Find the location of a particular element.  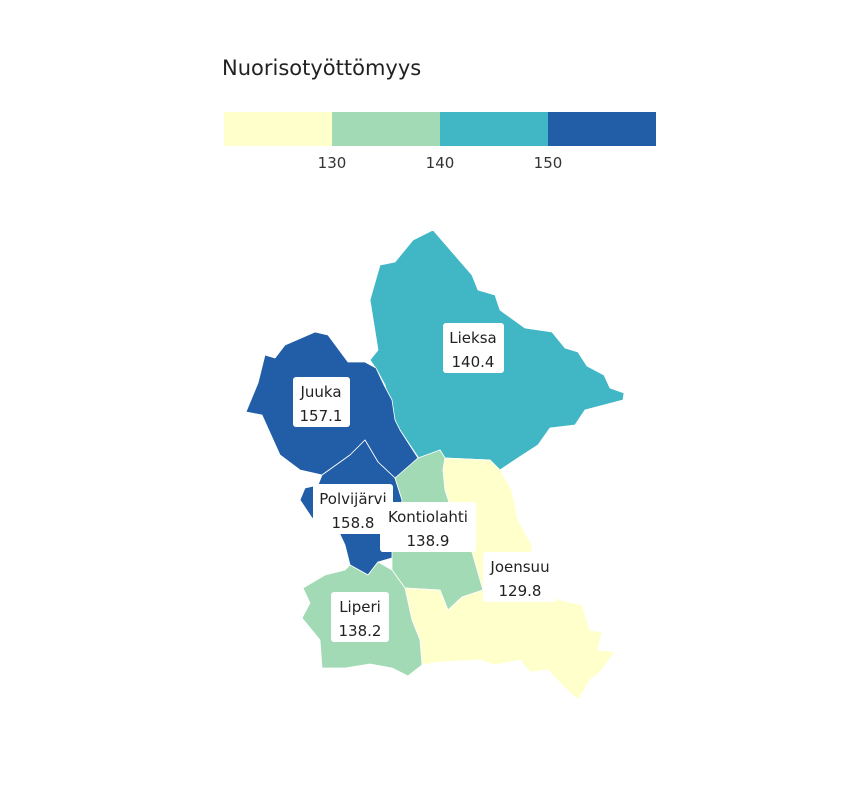

svg-text: 138.9 is located at coordinates (428, 541).